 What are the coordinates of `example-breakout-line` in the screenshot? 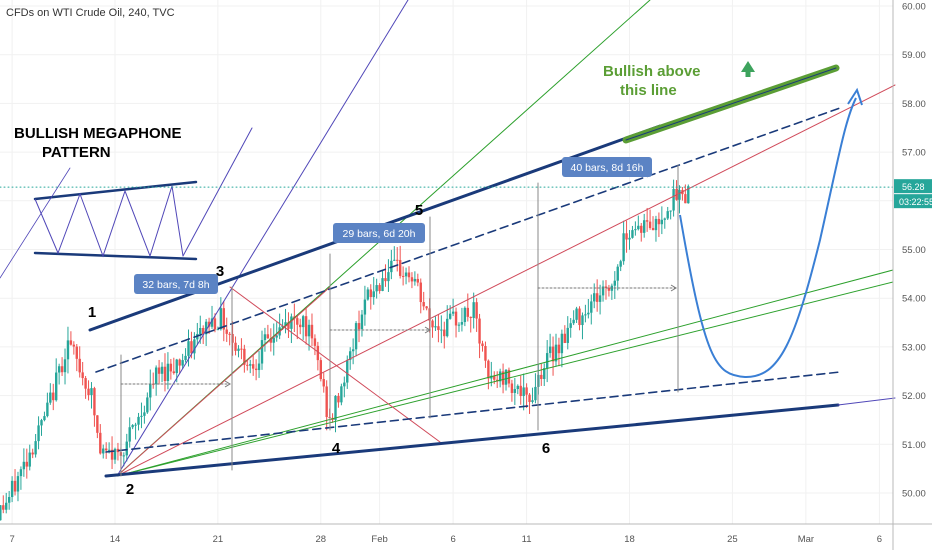 It's located at (217, 192).